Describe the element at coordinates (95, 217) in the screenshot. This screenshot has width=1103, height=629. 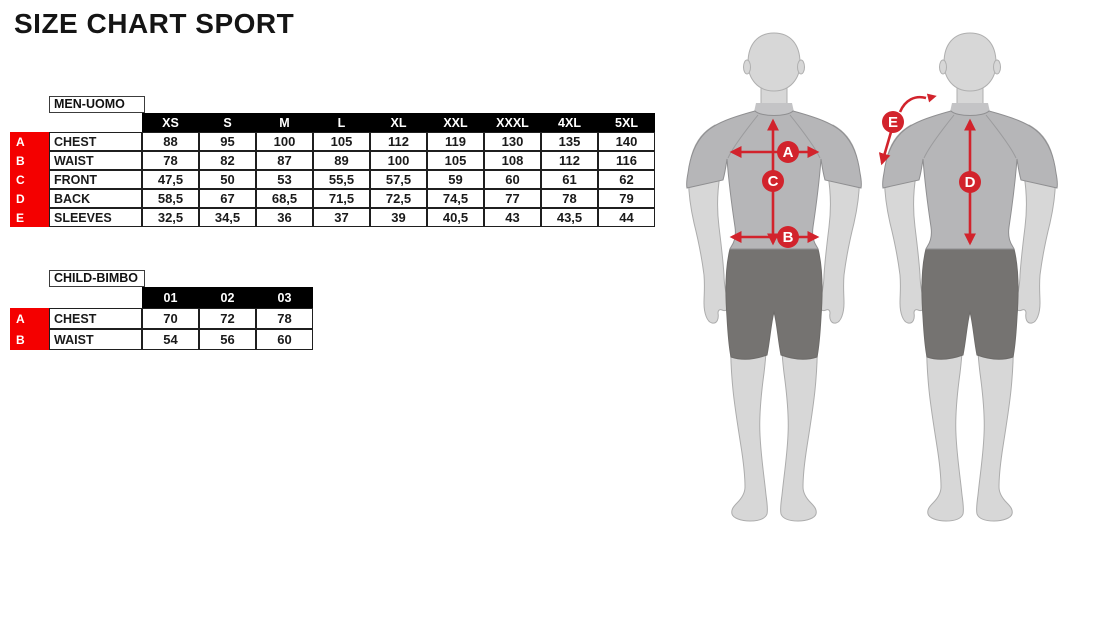
I see `measure-label: SLEEVES` at that location.